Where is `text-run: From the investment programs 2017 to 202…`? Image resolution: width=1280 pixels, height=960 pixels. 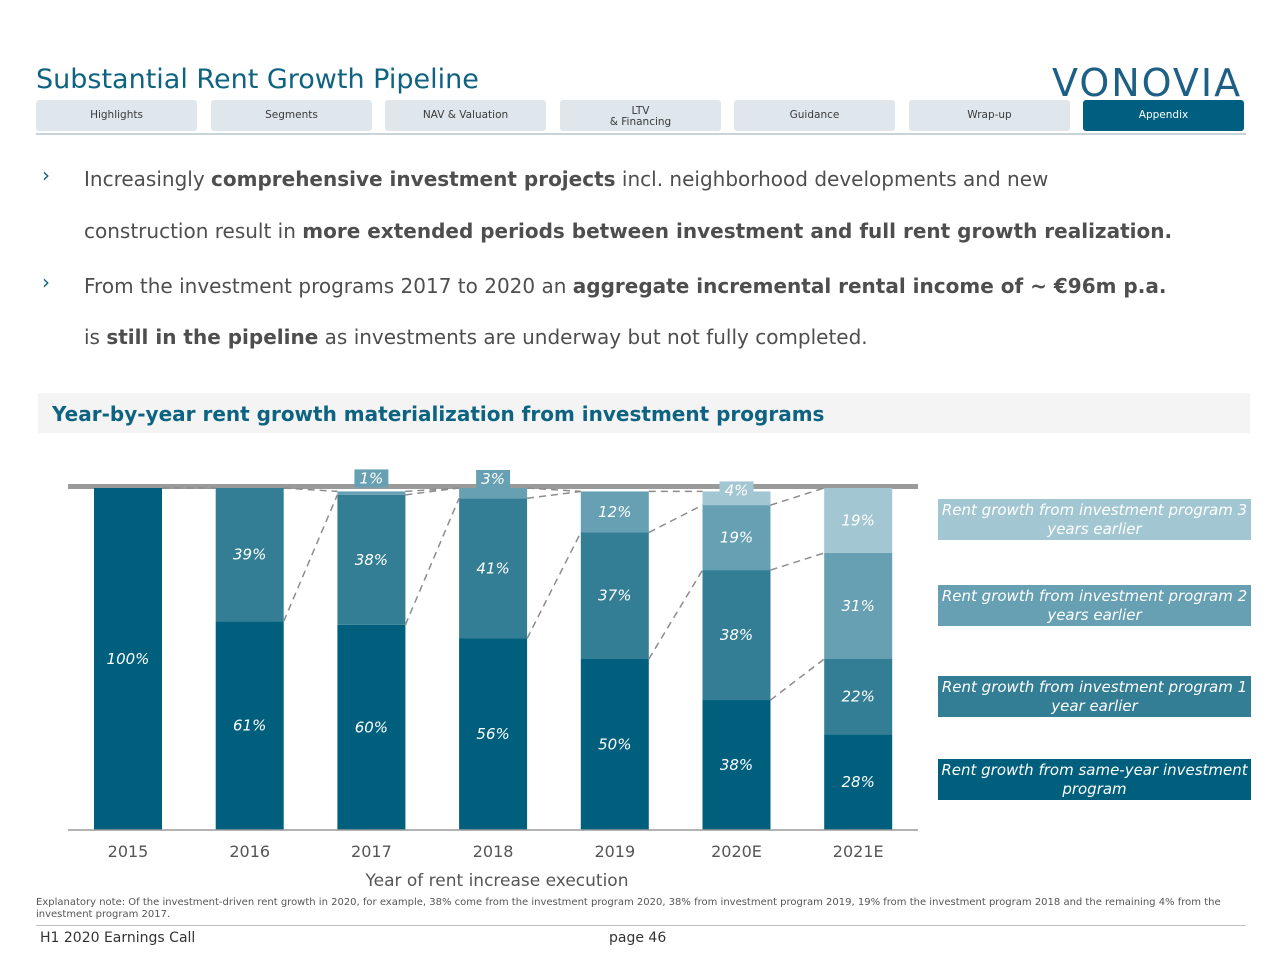 text-run: From the investment programs 2017 to 202… is located at coordinates (328, 286).